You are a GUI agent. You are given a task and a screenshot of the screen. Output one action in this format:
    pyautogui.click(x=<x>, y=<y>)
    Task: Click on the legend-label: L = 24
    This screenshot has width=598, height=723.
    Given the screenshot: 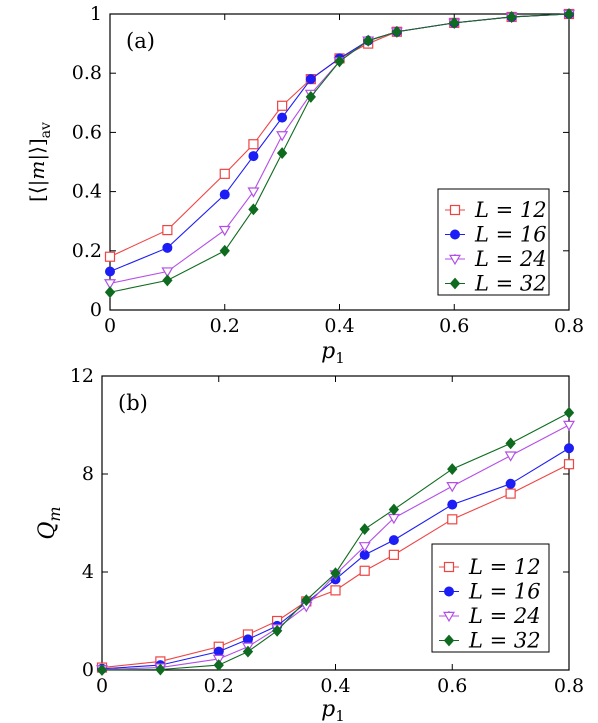 What is the action you would take?
    pyautogui.click(x=510, y=259)
    